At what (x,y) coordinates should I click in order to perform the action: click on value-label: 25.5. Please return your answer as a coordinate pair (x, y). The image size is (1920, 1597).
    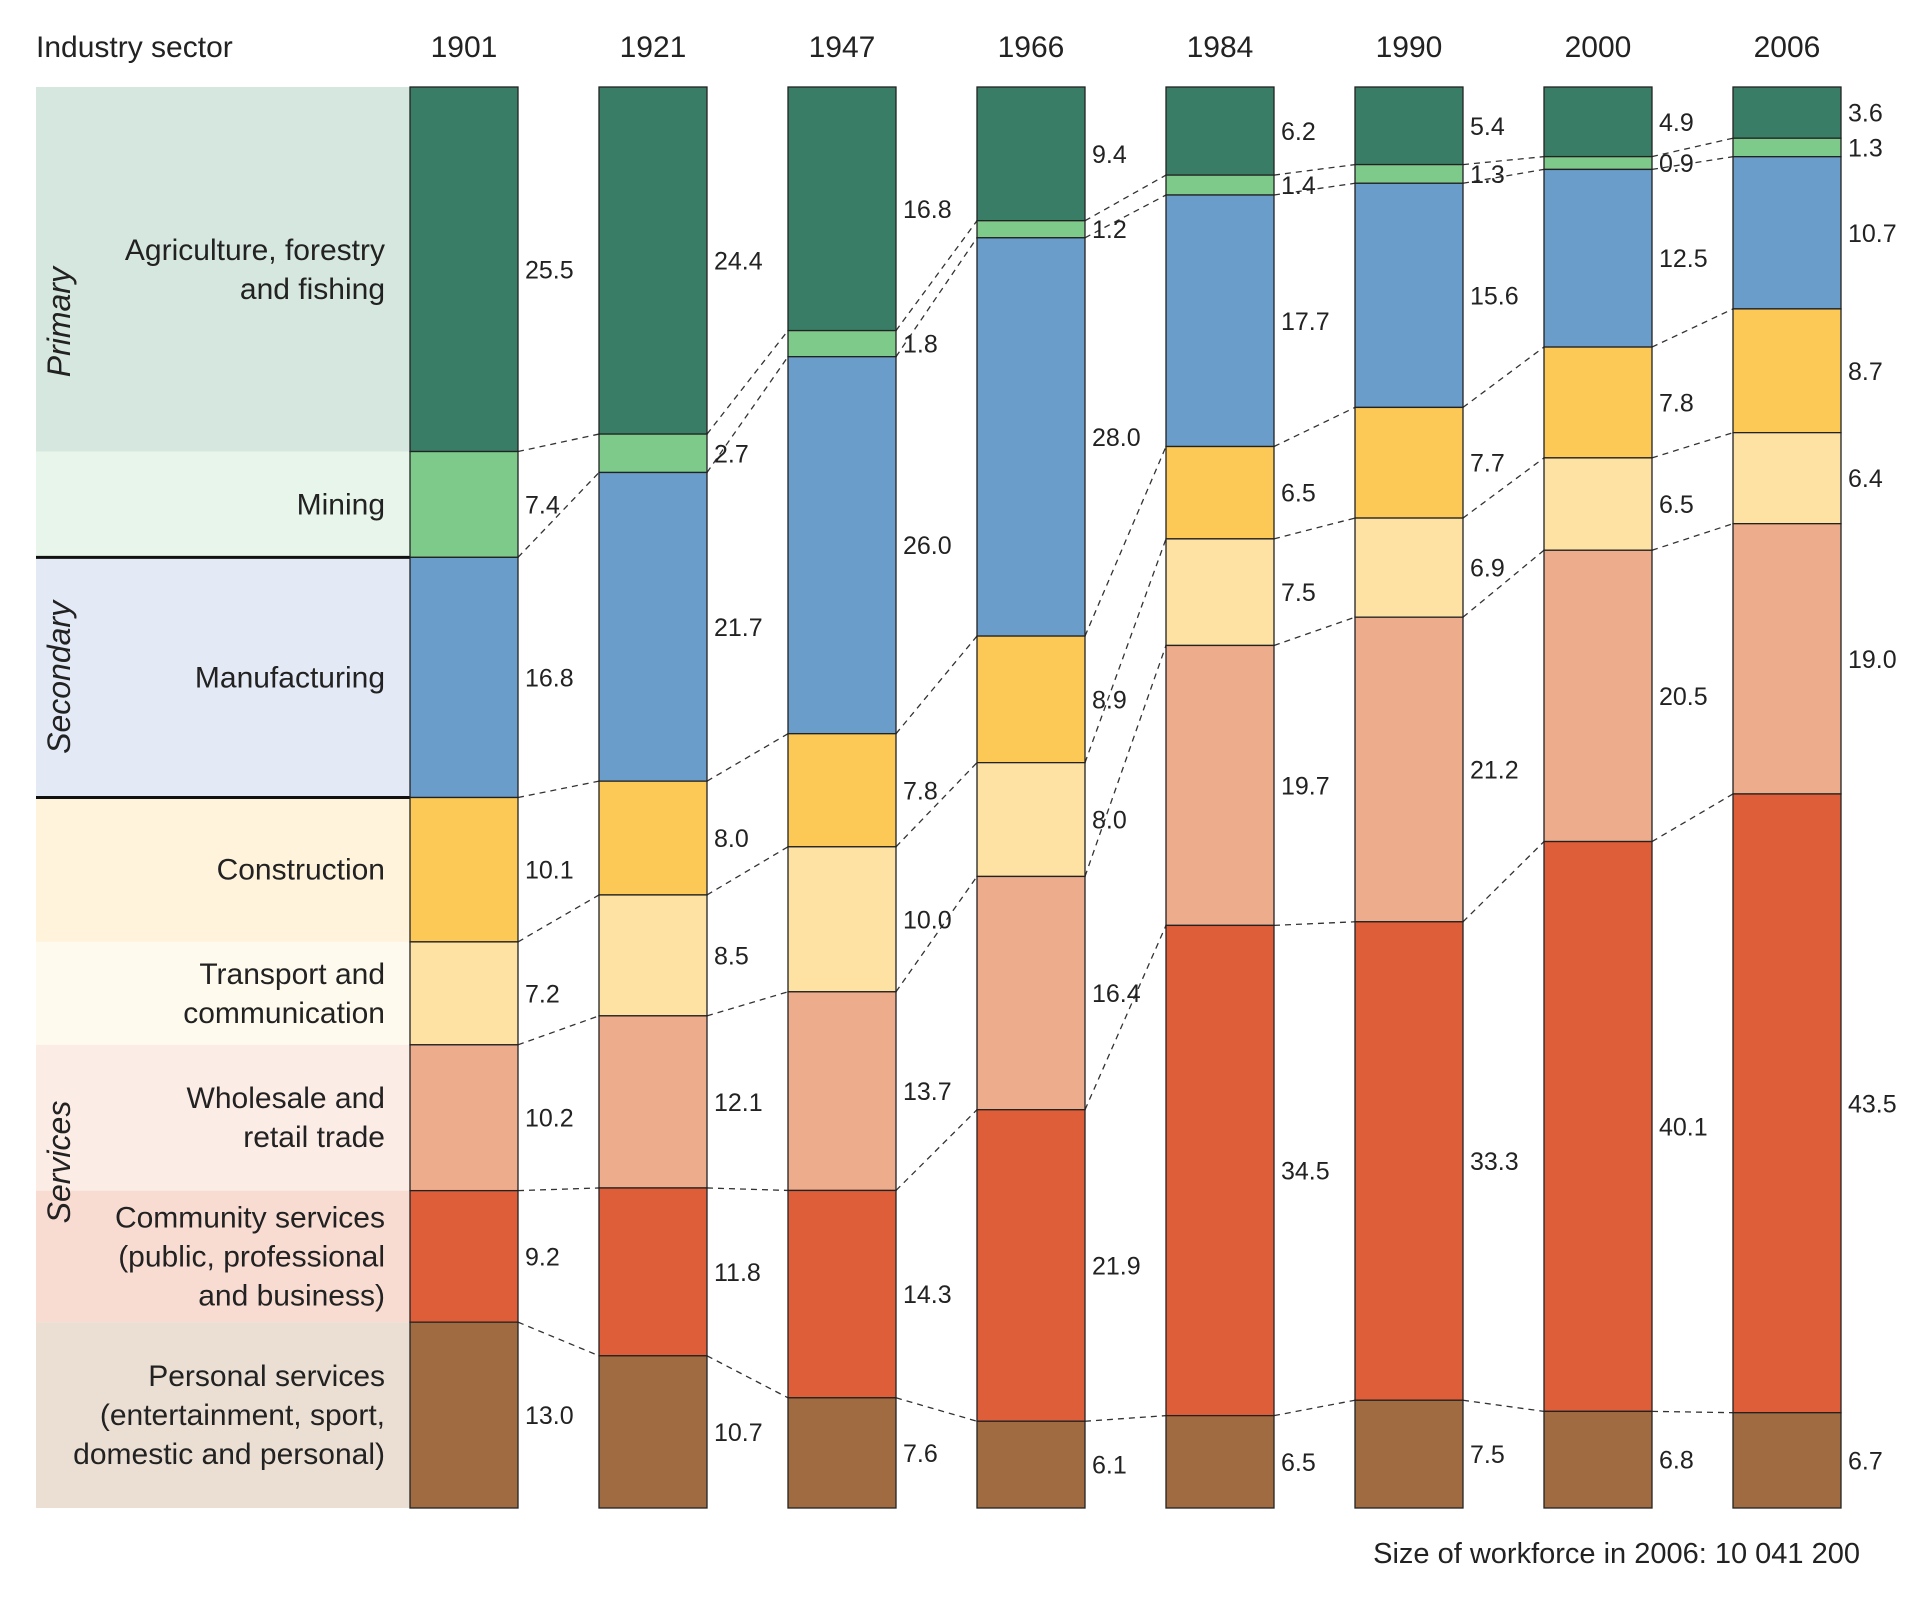
    Looking at the image, I should click on (549, 270).